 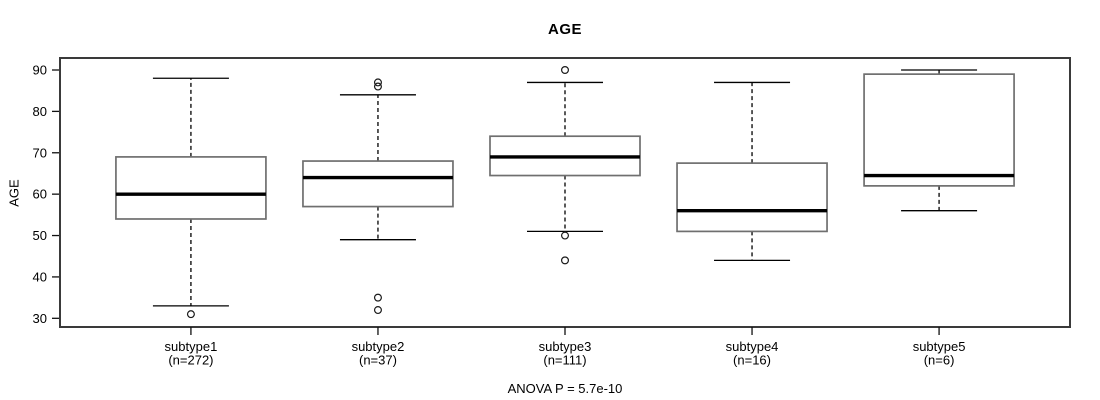 What do you see at coordinates (564, 29) in the screenshot?
I see `chart-title: AGE` at bounding box center [564, 29].